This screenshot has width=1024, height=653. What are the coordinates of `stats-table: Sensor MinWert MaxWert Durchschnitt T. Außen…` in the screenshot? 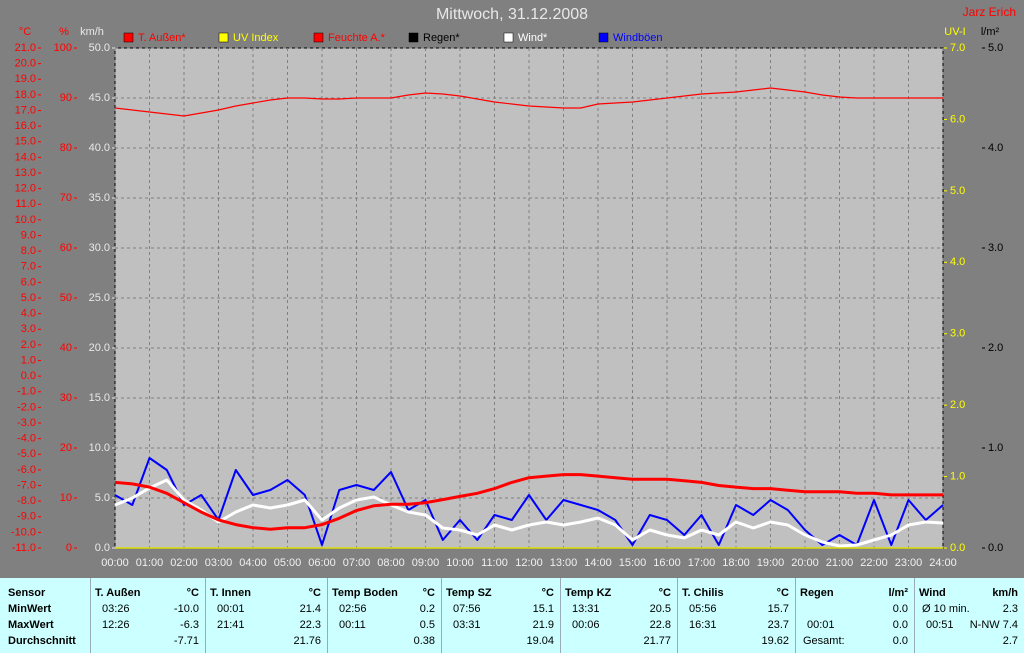 It's located at (512, 615).